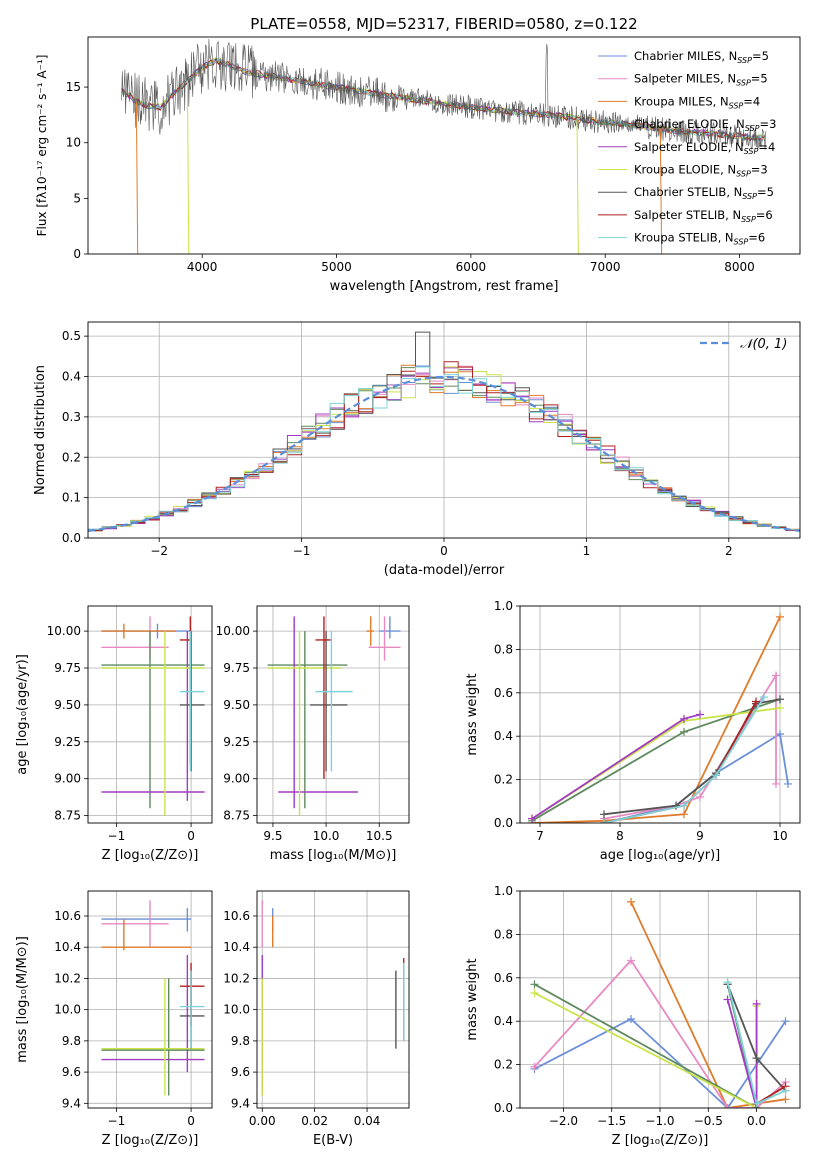 The width and height of the screenshot is (819, 1170). I want to click on y-tick-label: 0.3, so click(71, 417).